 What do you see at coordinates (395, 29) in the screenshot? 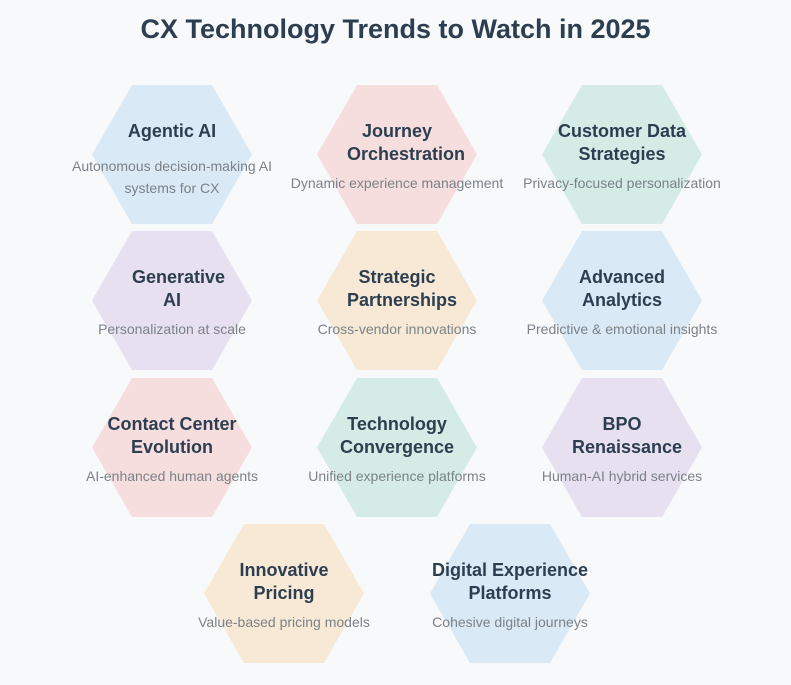
I see `page-title: CX Technology Trends to Watch in 2025` at bounding box center [395, 29].